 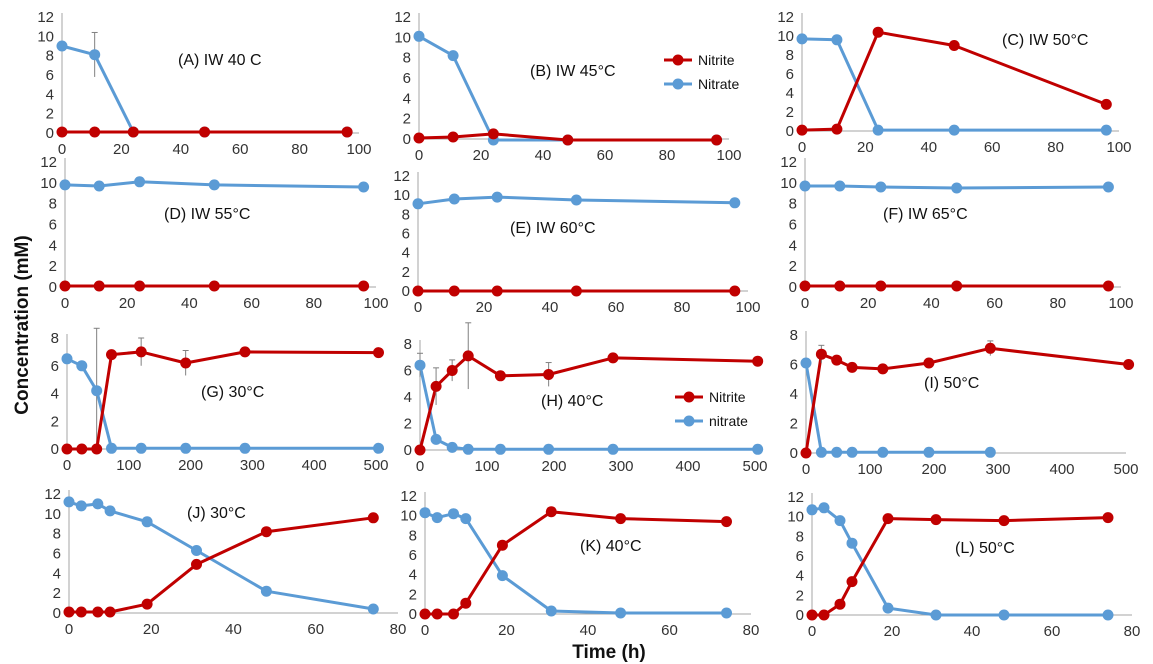 I want to click on panel-f: 0 2 4 6 8 10 12 0 20 40 60 80 100 (F) IW 65°C, so click(x=956, y=233).